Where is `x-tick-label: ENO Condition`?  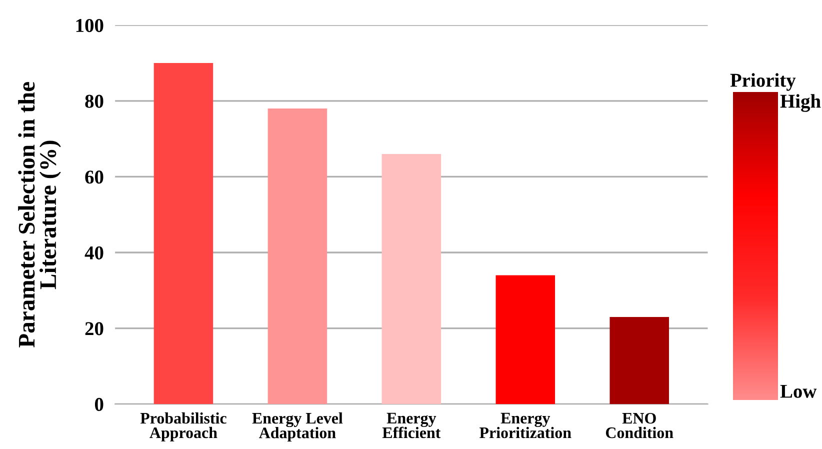 x-tick-label: ENO Condition is located at coordinates (640, 425).